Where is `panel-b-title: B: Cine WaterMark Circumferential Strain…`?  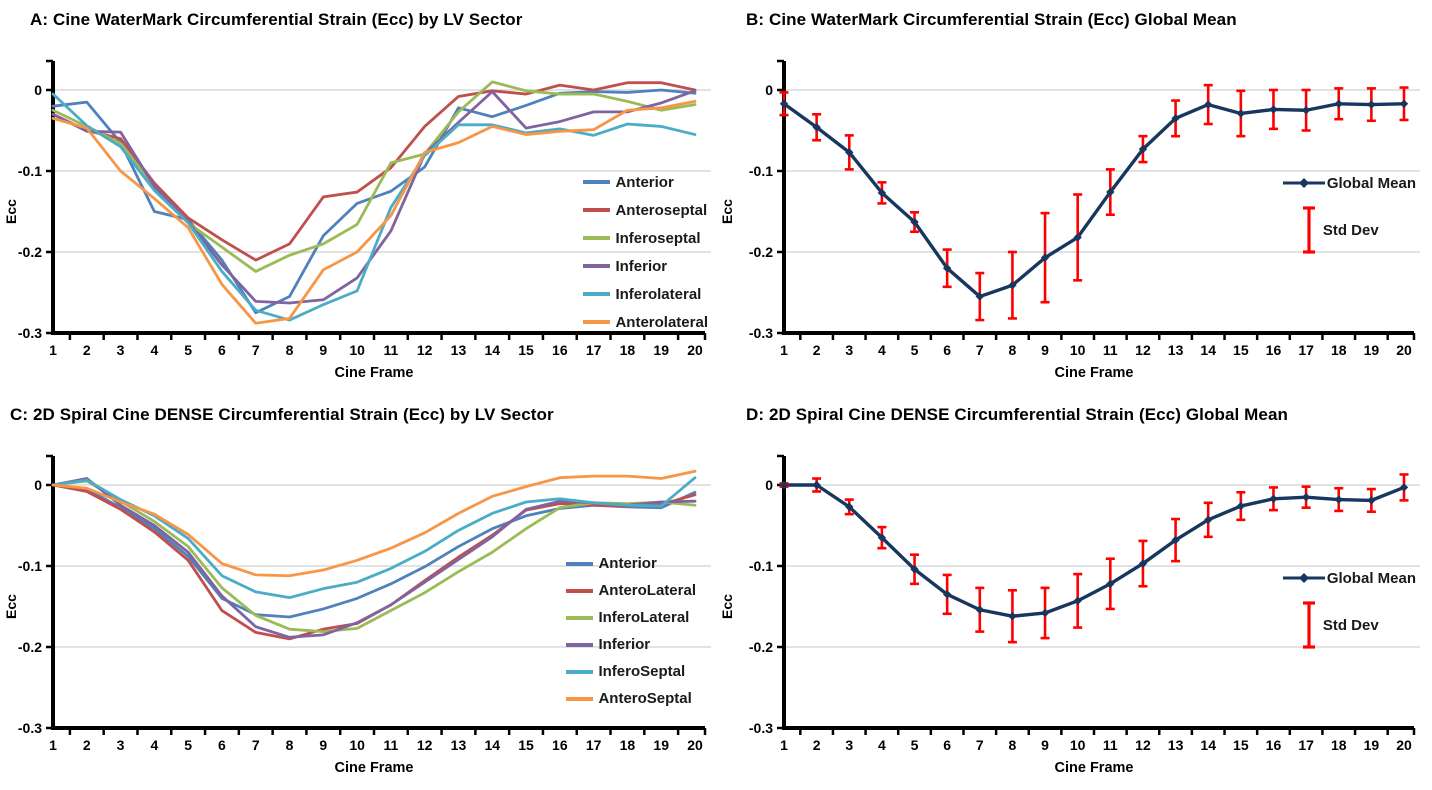
panel-b-title: B: Cine WaterMark Circumferential Strain… is located at coordinates (991, 19).